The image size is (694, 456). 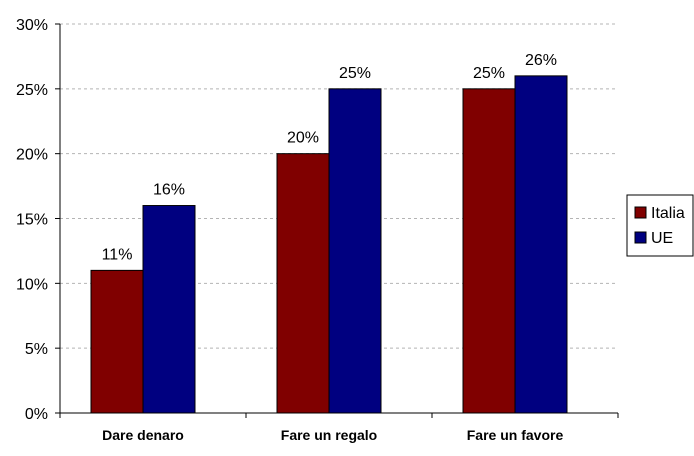 I want to click on y-axis: 0% 5% 10% 15% 20% 25% 30%, so click(x=38, y=220).